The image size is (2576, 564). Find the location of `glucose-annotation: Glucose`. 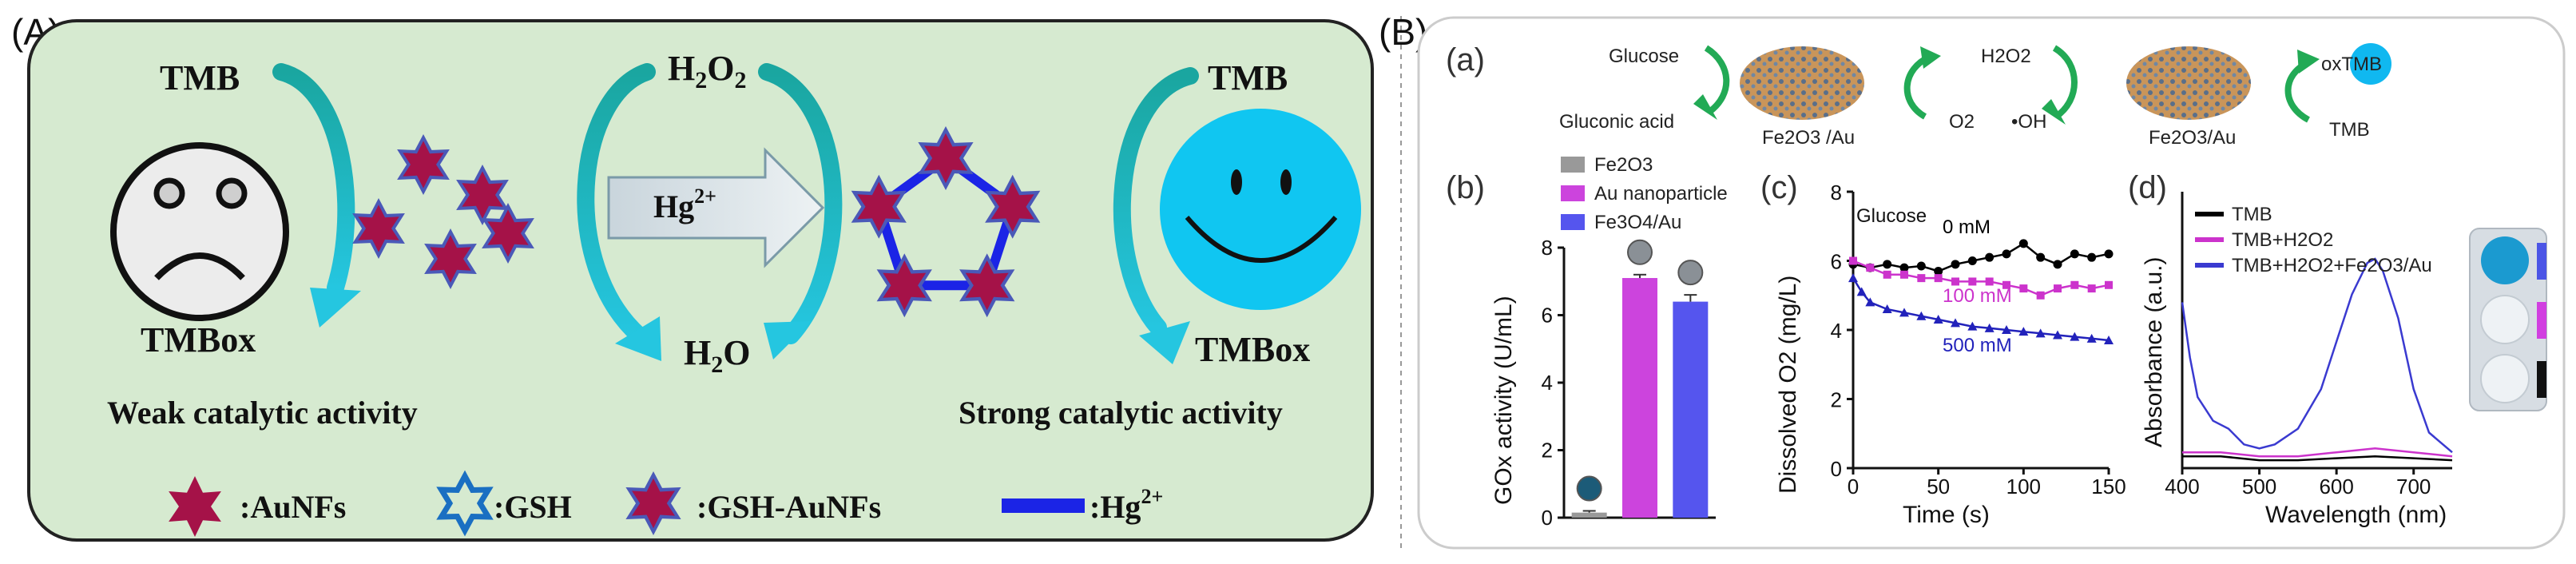

glucose-annotation: Glucose is located at coordinates (1891, 216).